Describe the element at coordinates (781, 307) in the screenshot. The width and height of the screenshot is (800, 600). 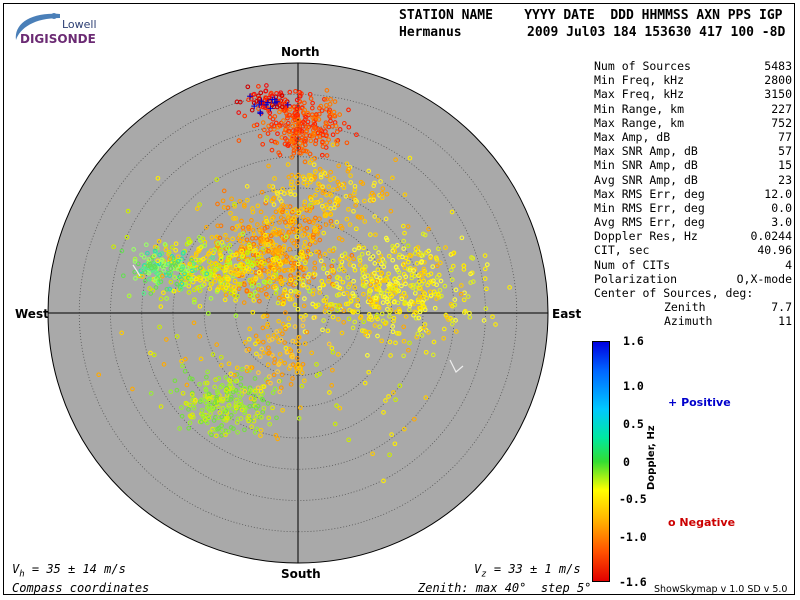
I see `center-zenith-value: 7.7` at that location.